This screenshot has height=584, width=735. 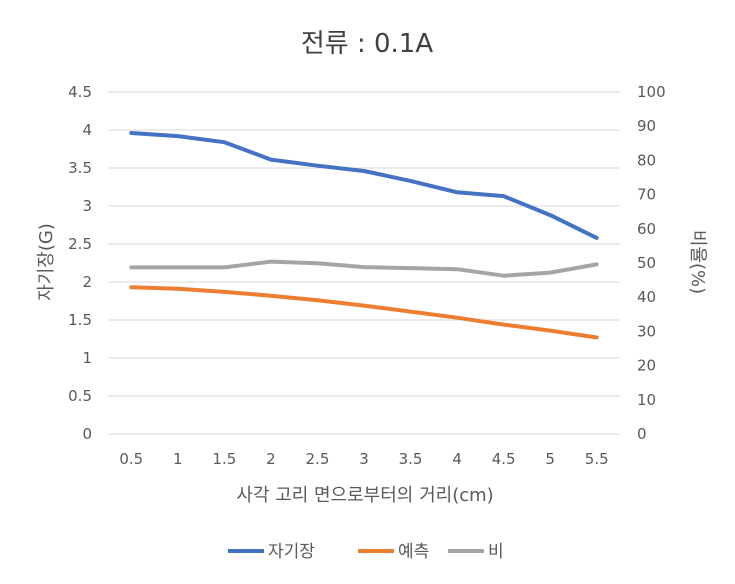 What do you see at coordinates (224, 459) in the screenshot?
I see `x-tick-label: 1.5` at bounding box center [224, 459].